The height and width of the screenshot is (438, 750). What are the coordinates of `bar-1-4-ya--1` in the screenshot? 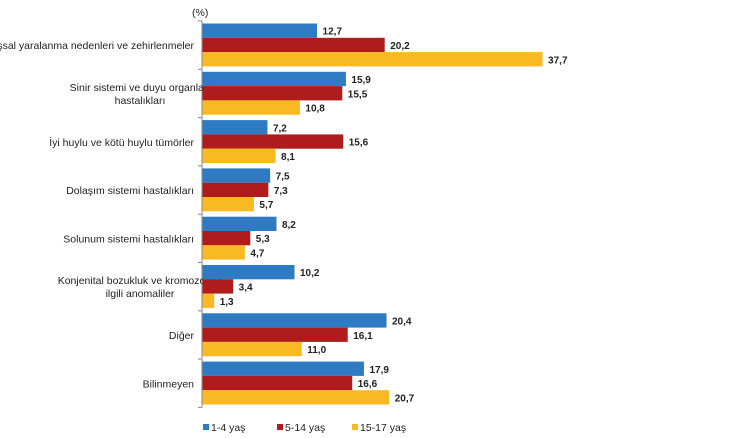 It's located at (274, 79).